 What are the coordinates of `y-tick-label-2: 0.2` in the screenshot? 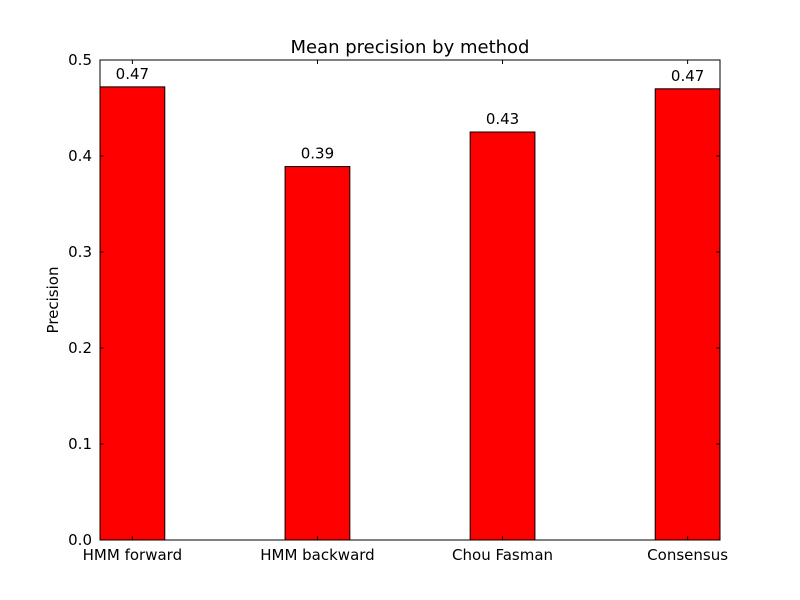 It's located at (80, 348).